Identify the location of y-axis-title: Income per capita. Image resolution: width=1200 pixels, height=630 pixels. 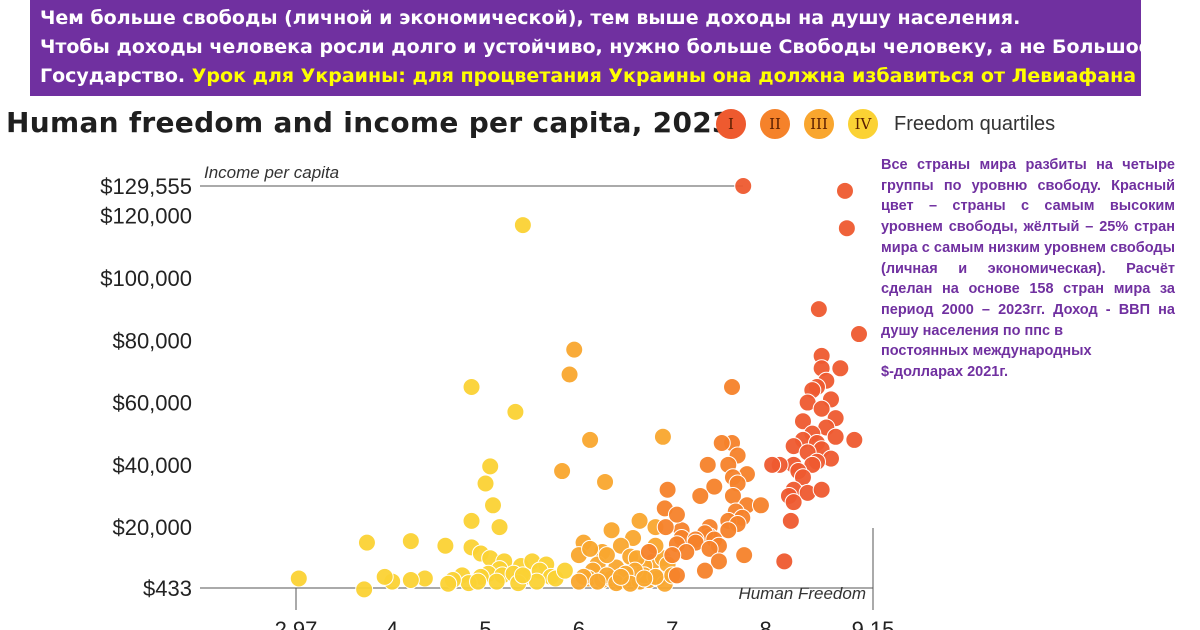
(271, 172).